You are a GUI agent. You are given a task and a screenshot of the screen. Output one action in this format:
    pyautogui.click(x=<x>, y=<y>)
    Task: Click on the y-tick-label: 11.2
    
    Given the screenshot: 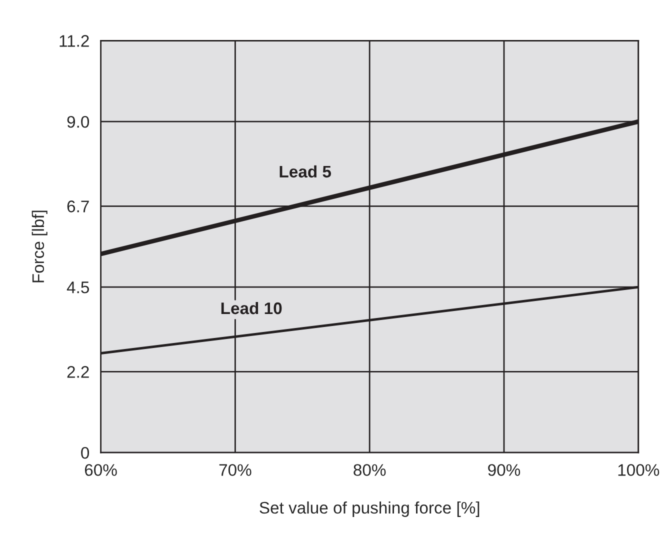 What is the action you would take?
    pyautogui.click(x=74, y=41)
    